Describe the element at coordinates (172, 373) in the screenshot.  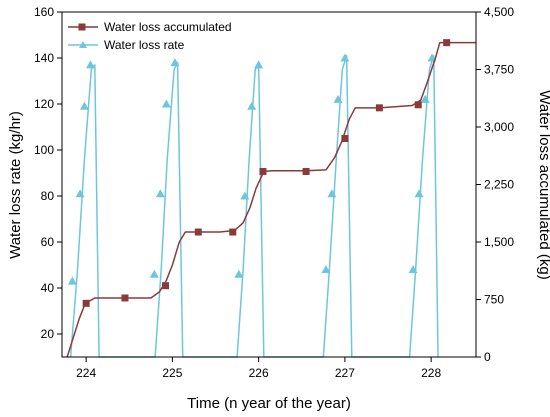
I see `x-tick-label-1: 225` at that location.